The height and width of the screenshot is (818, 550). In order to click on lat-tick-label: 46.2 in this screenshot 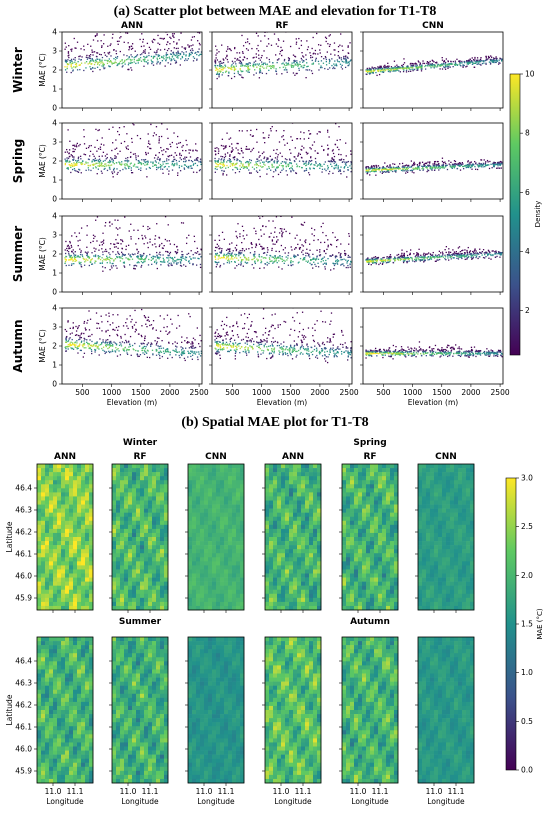, I will do `click(23, 705)`.